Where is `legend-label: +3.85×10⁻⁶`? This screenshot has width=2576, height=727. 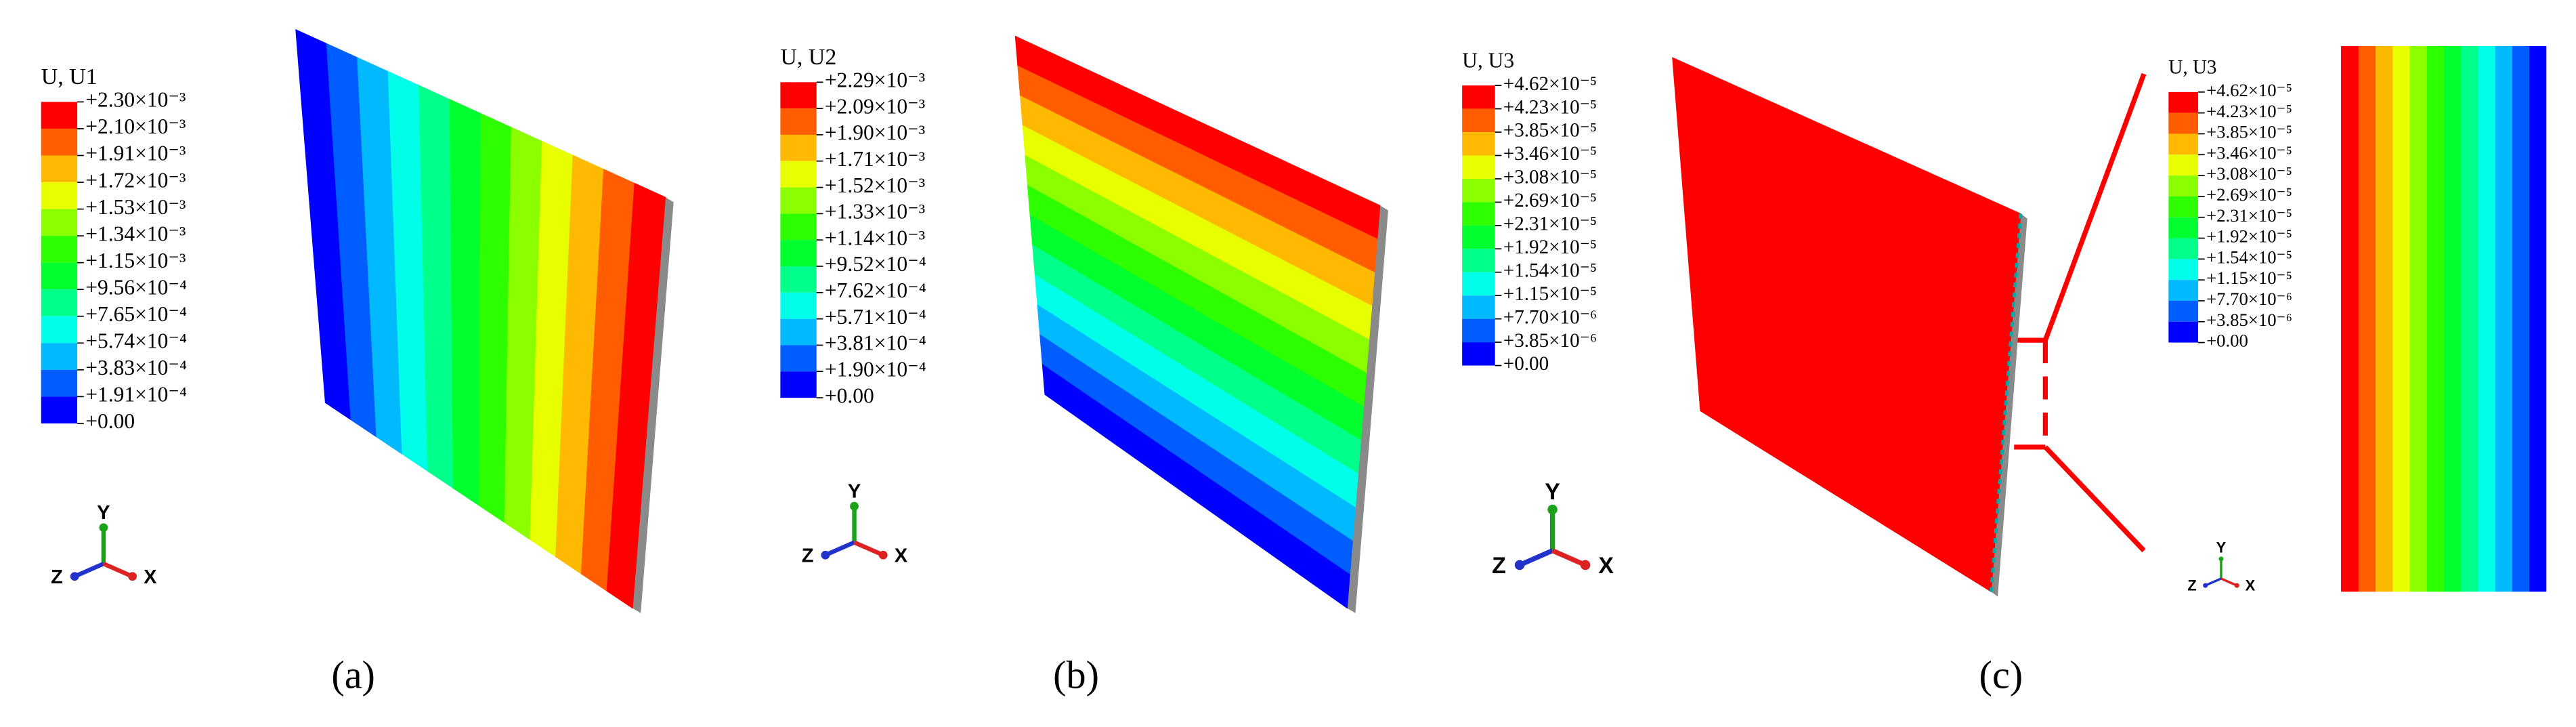 legend-label: +3.85×10⁻⁶ is located at coordinates (1550, 341).